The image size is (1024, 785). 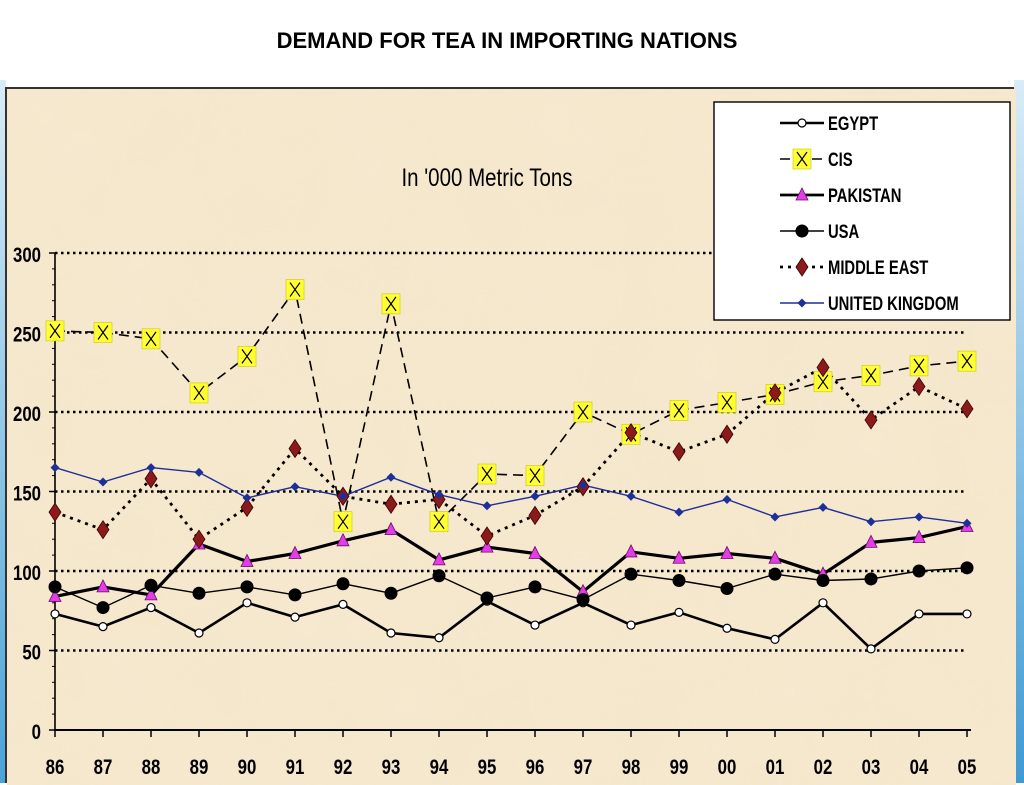 What do you see at coordinates (103, 767) in the screenshot?
I see `x-tick-label: 87` at bounding box center [103, 767].